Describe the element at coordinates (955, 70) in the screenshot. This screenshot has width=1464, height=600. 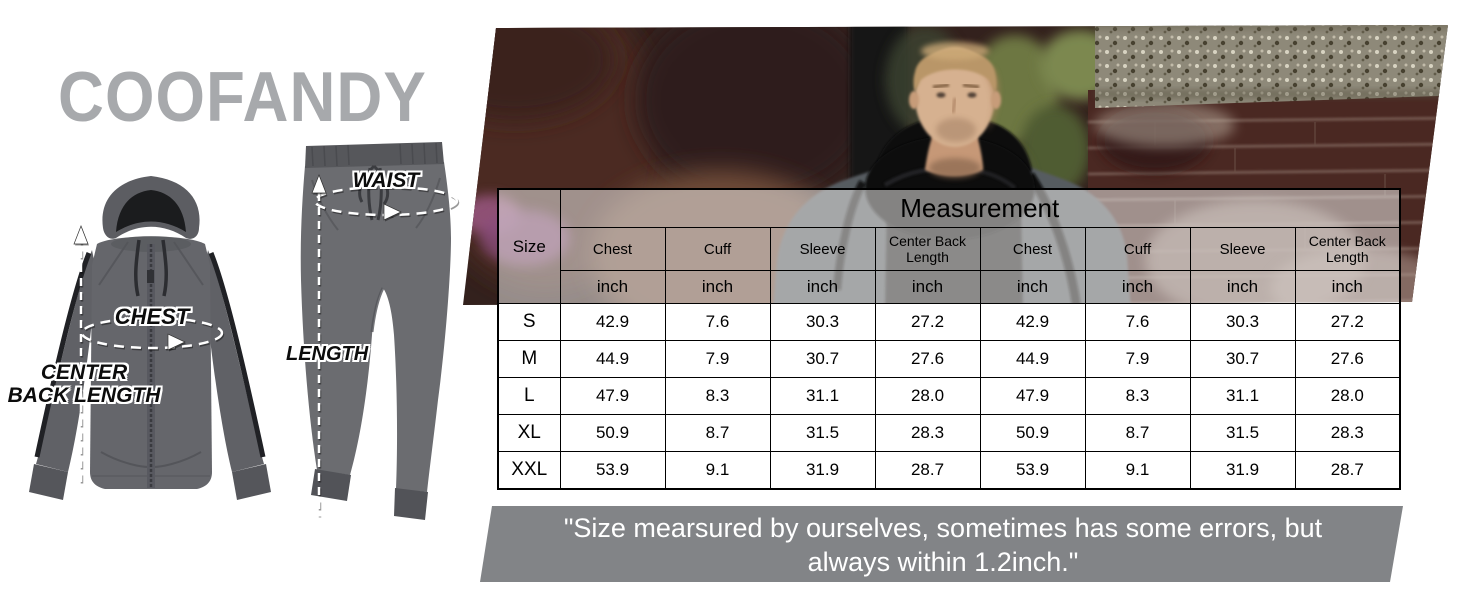
I see `model-hair` at that location.